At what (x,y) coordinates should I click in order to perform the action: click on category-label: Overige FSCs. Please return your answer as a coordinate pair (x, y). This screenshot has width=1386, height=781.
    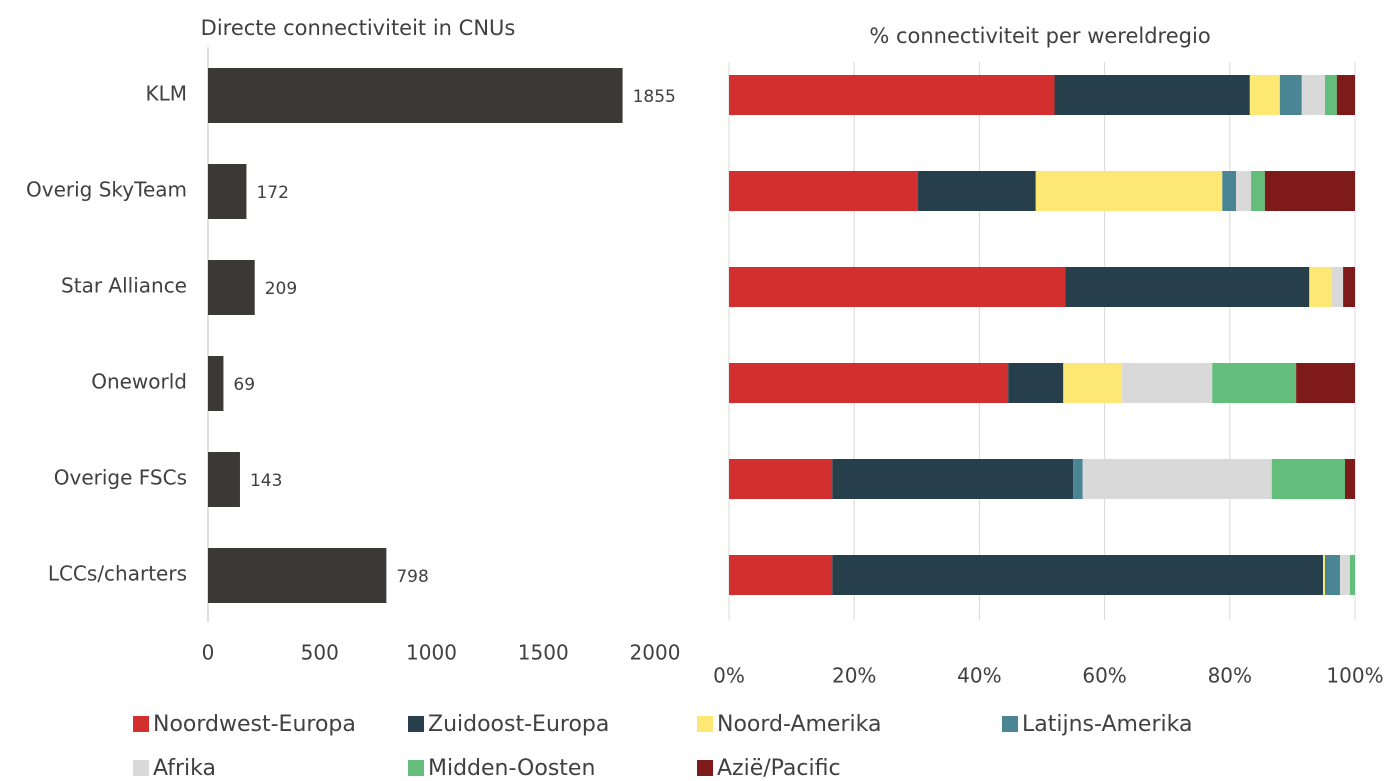
    Looking at the image, I should click on (120, 478).